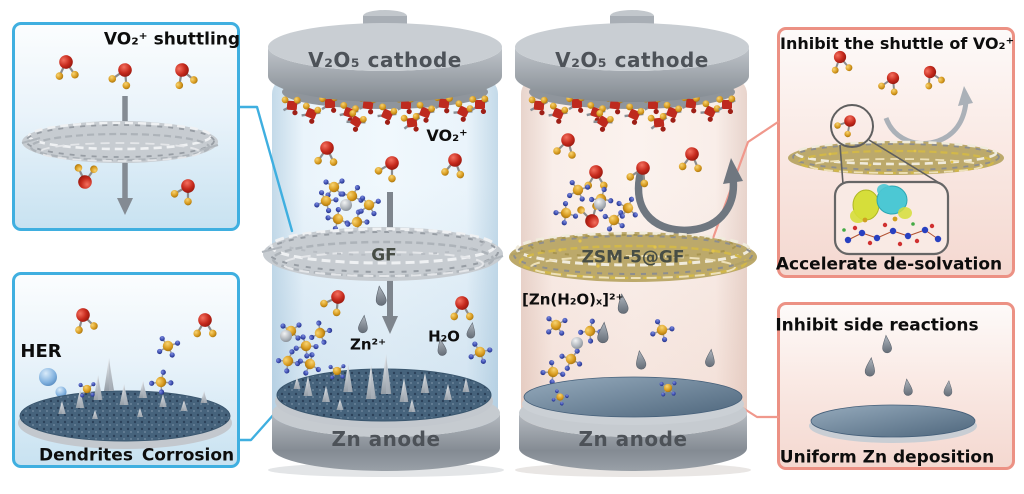  Describe the element at coordinates (384, 398) in the screenshot. I see `dendritic-zn-surface` at that location.